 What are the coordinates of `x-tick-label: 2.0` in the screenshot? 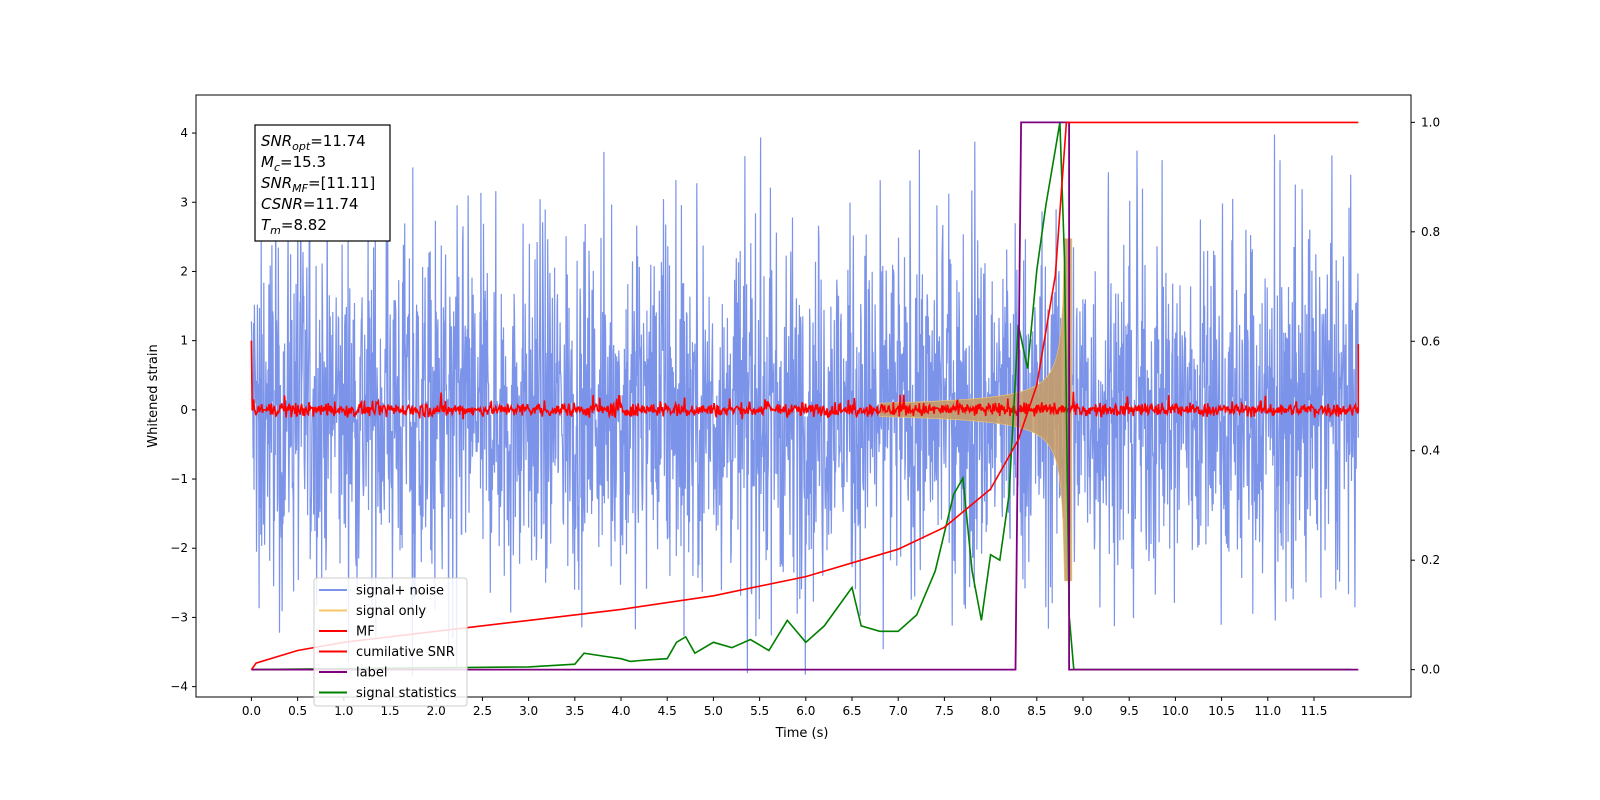 It's located at (436, 711).